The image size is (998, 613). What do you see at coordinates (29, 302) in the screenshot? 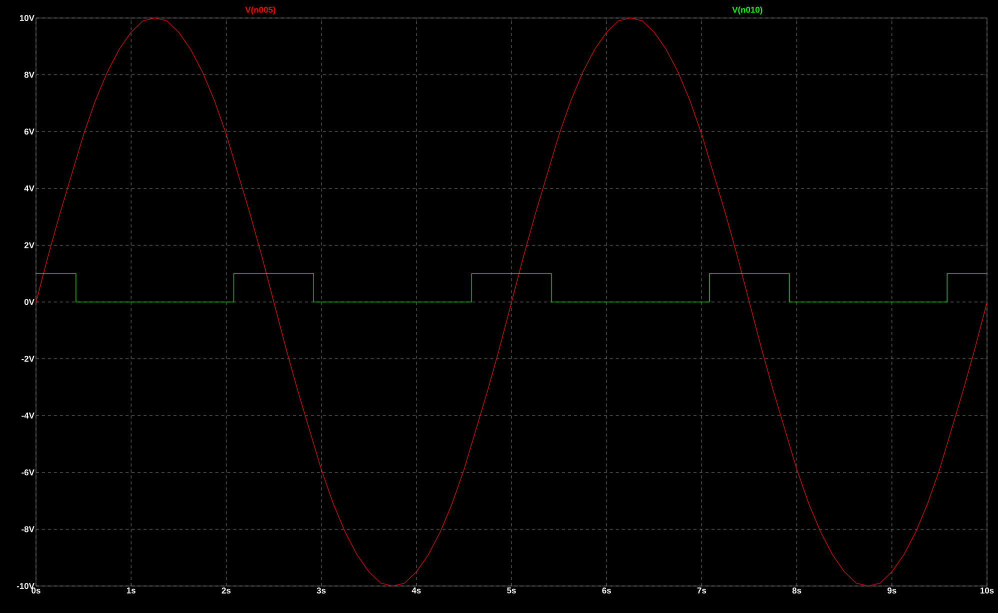
I see `y-tick-label: 0V` at bounding box center [29, 302].